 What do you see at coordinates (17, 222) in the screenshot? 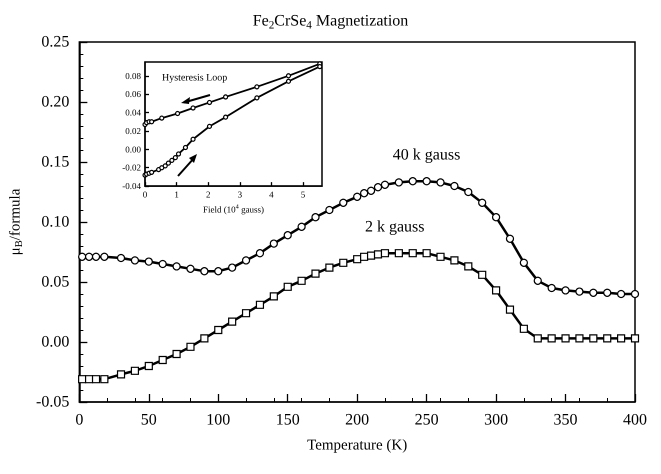
I see `y-axis-title: μB/formula` at bounding box center [17, 222].